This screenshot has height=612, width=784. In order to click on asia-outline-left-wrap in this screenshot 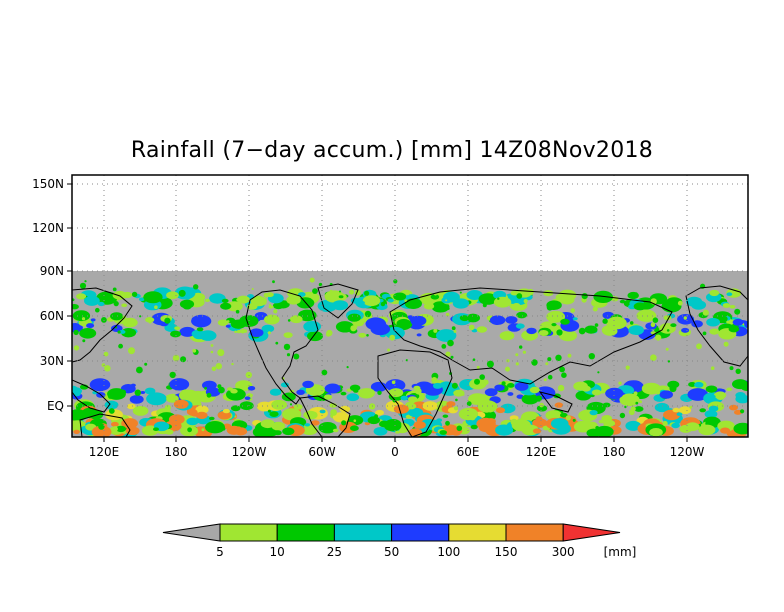, I will do `click(102, 325)`.